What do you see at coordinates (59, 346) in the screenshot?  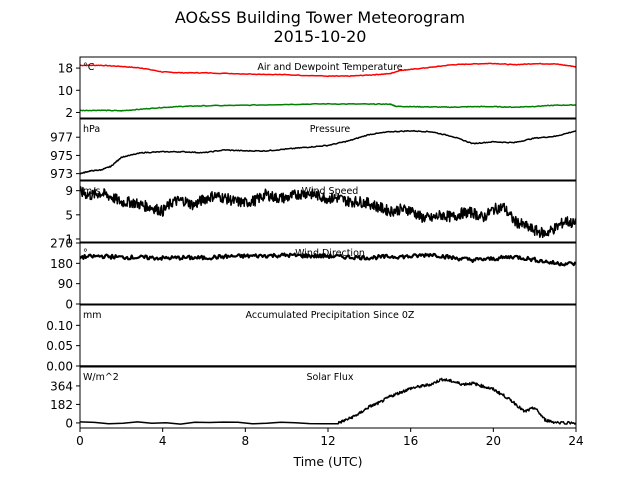 I see `precipitation-ytick-label-1: 0.05` at bounding box center [59, 346].